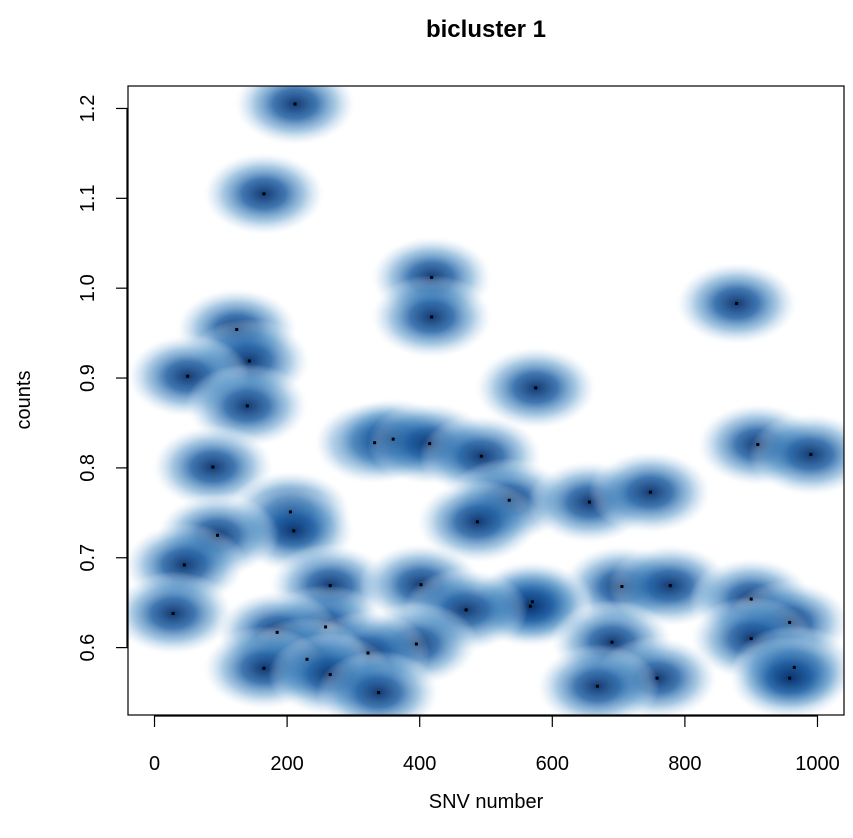 The image size is (853, 838). Describe the element at coordinates (88, 198) in the screenshot. I see `y-tick-label: 1.1` at that location.